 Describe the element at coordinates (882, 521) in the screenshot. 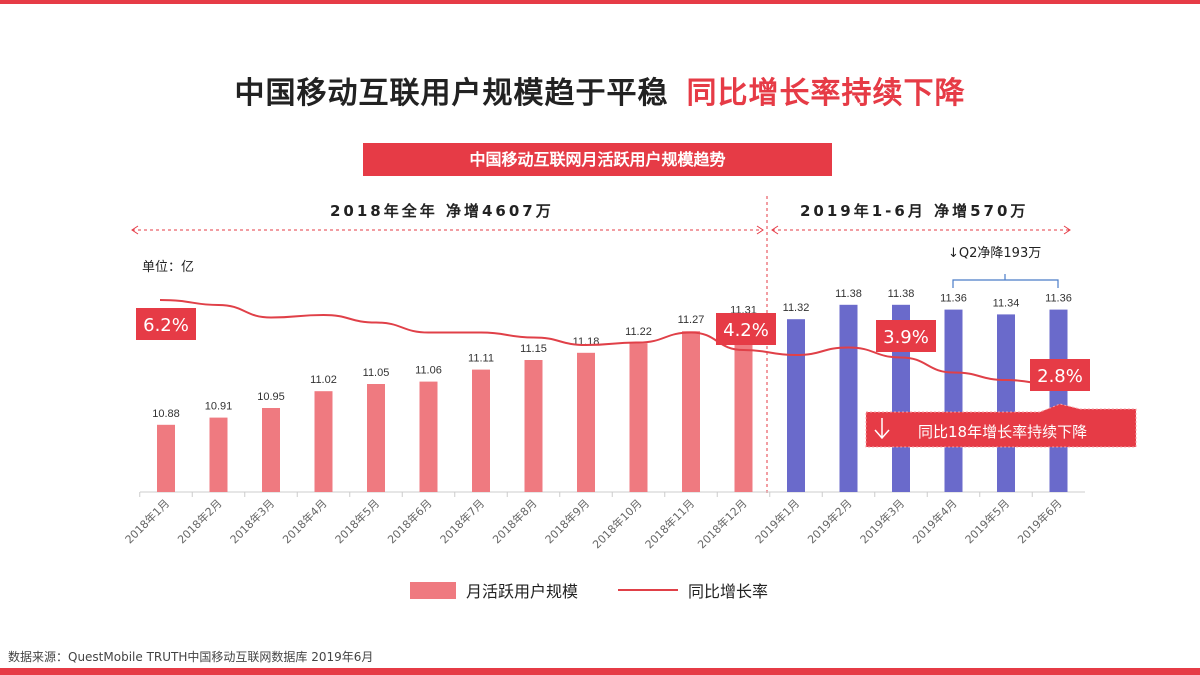

I see `x-tick-label: 2019年3月` at that location.